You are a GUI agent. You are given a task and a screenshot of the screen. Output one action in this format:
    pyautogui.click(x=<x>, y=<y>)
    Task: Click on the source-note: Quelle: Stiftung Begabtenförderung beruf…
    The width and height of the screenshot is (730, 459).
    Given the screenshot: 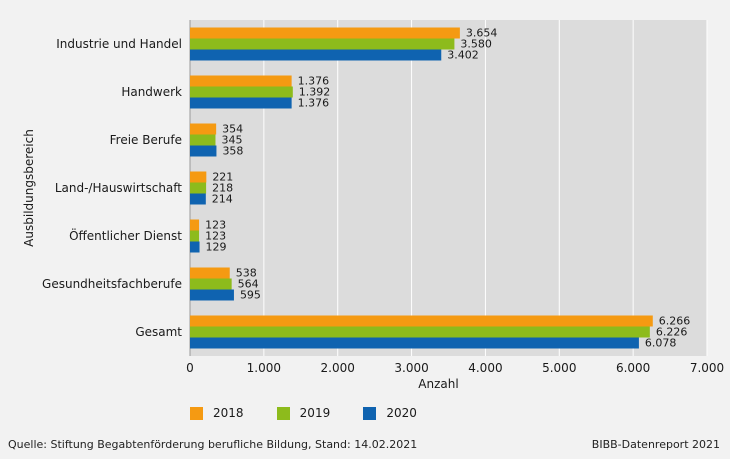 What is the action you would take?
    pyautogui.click(x=213, y=444)
    